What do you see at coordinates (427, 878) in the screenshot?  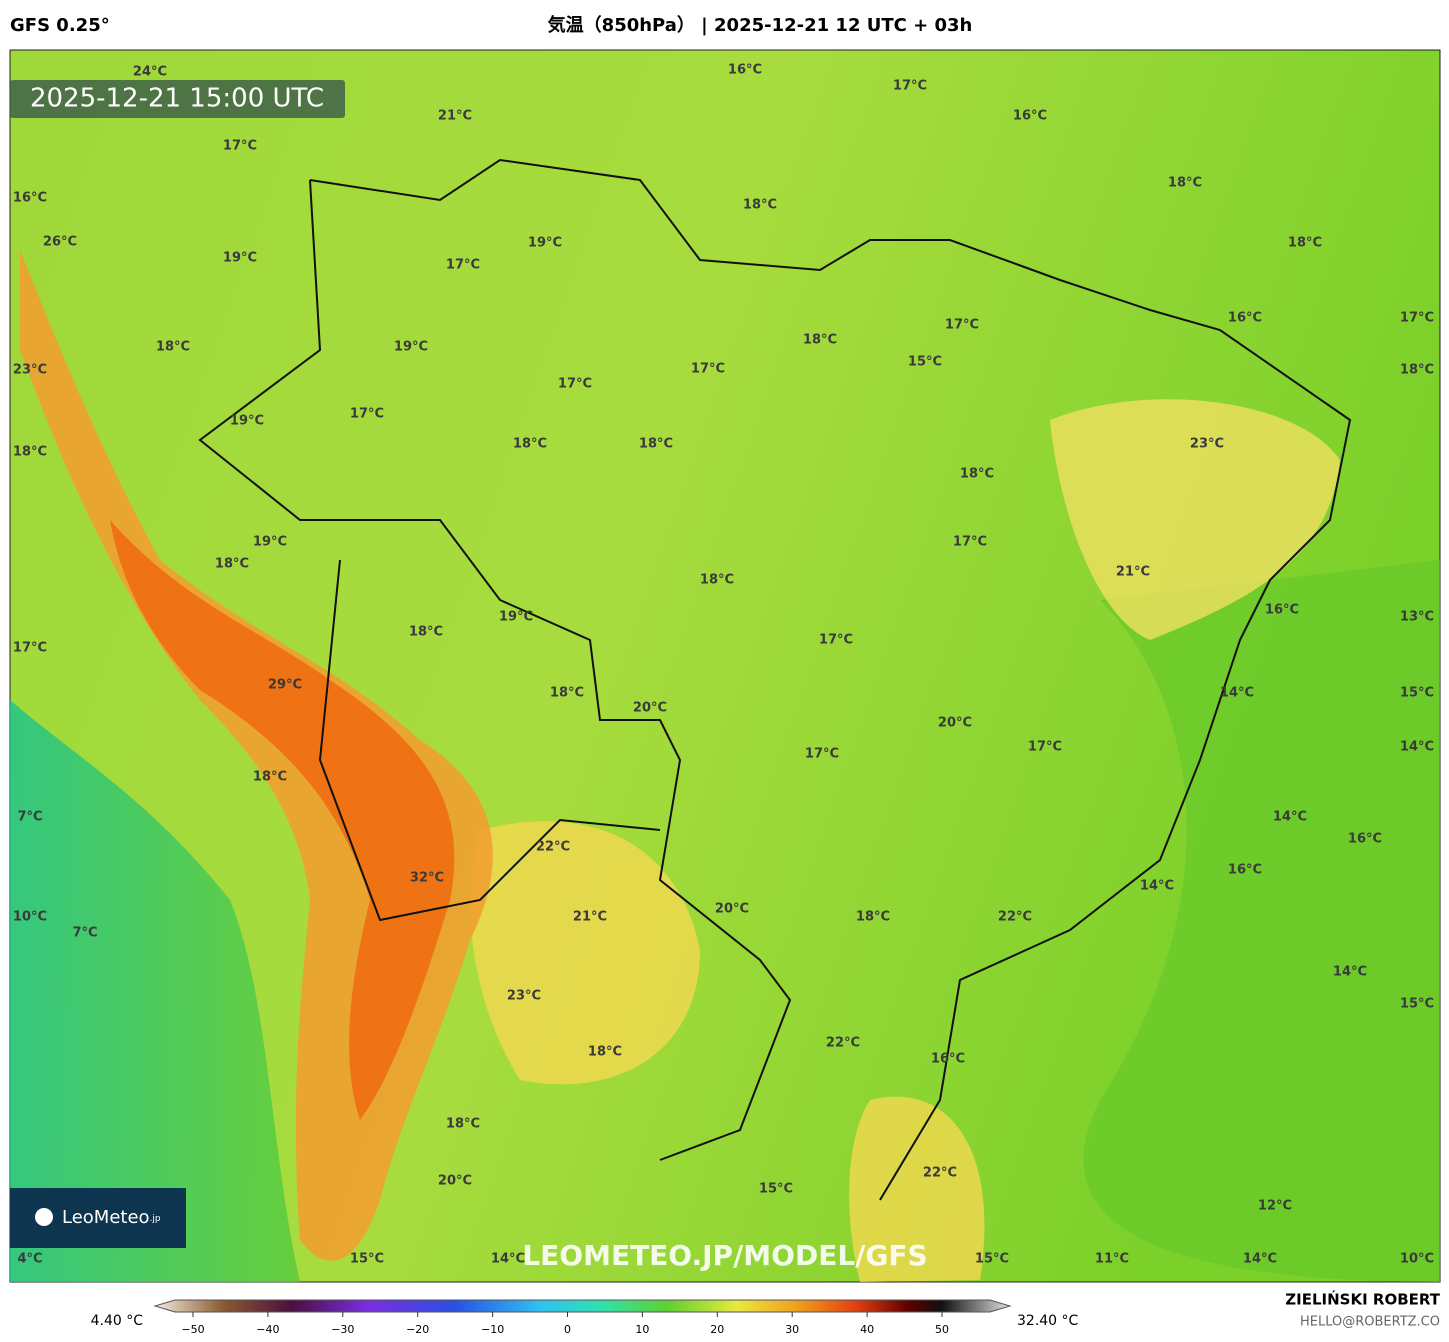 I see `temperature-label: 32°C` at bounding box center [427, 878].